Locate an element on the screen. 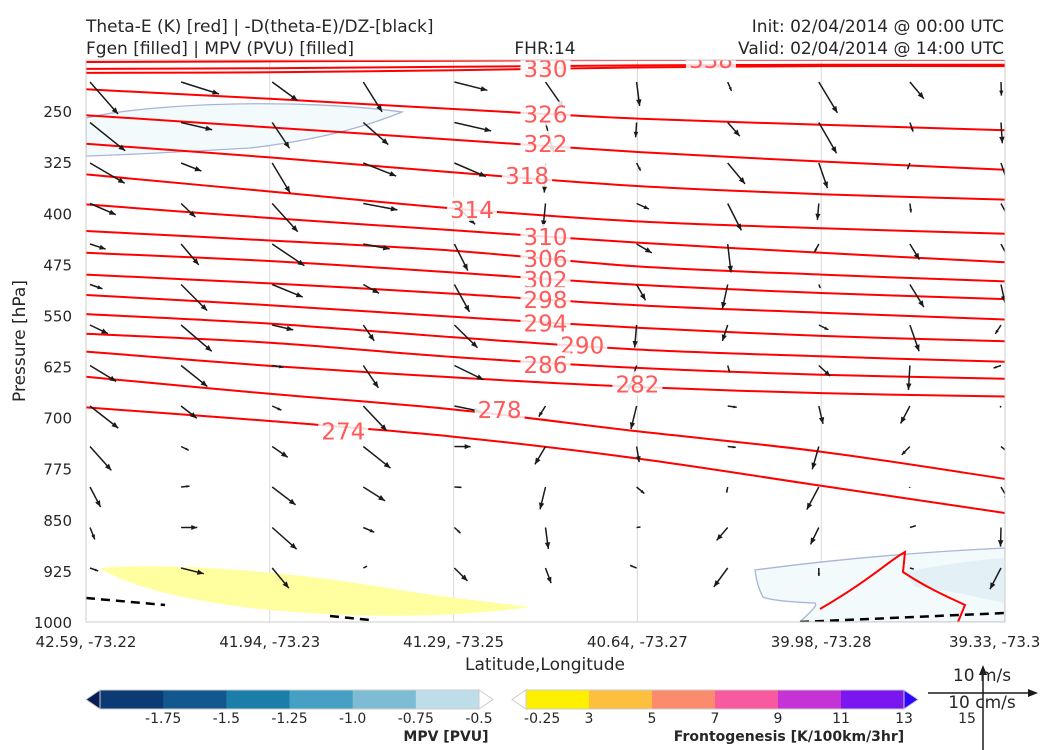  frontogenesis-colorbar-tick-label: 13 is located at coordinates (904, 719).